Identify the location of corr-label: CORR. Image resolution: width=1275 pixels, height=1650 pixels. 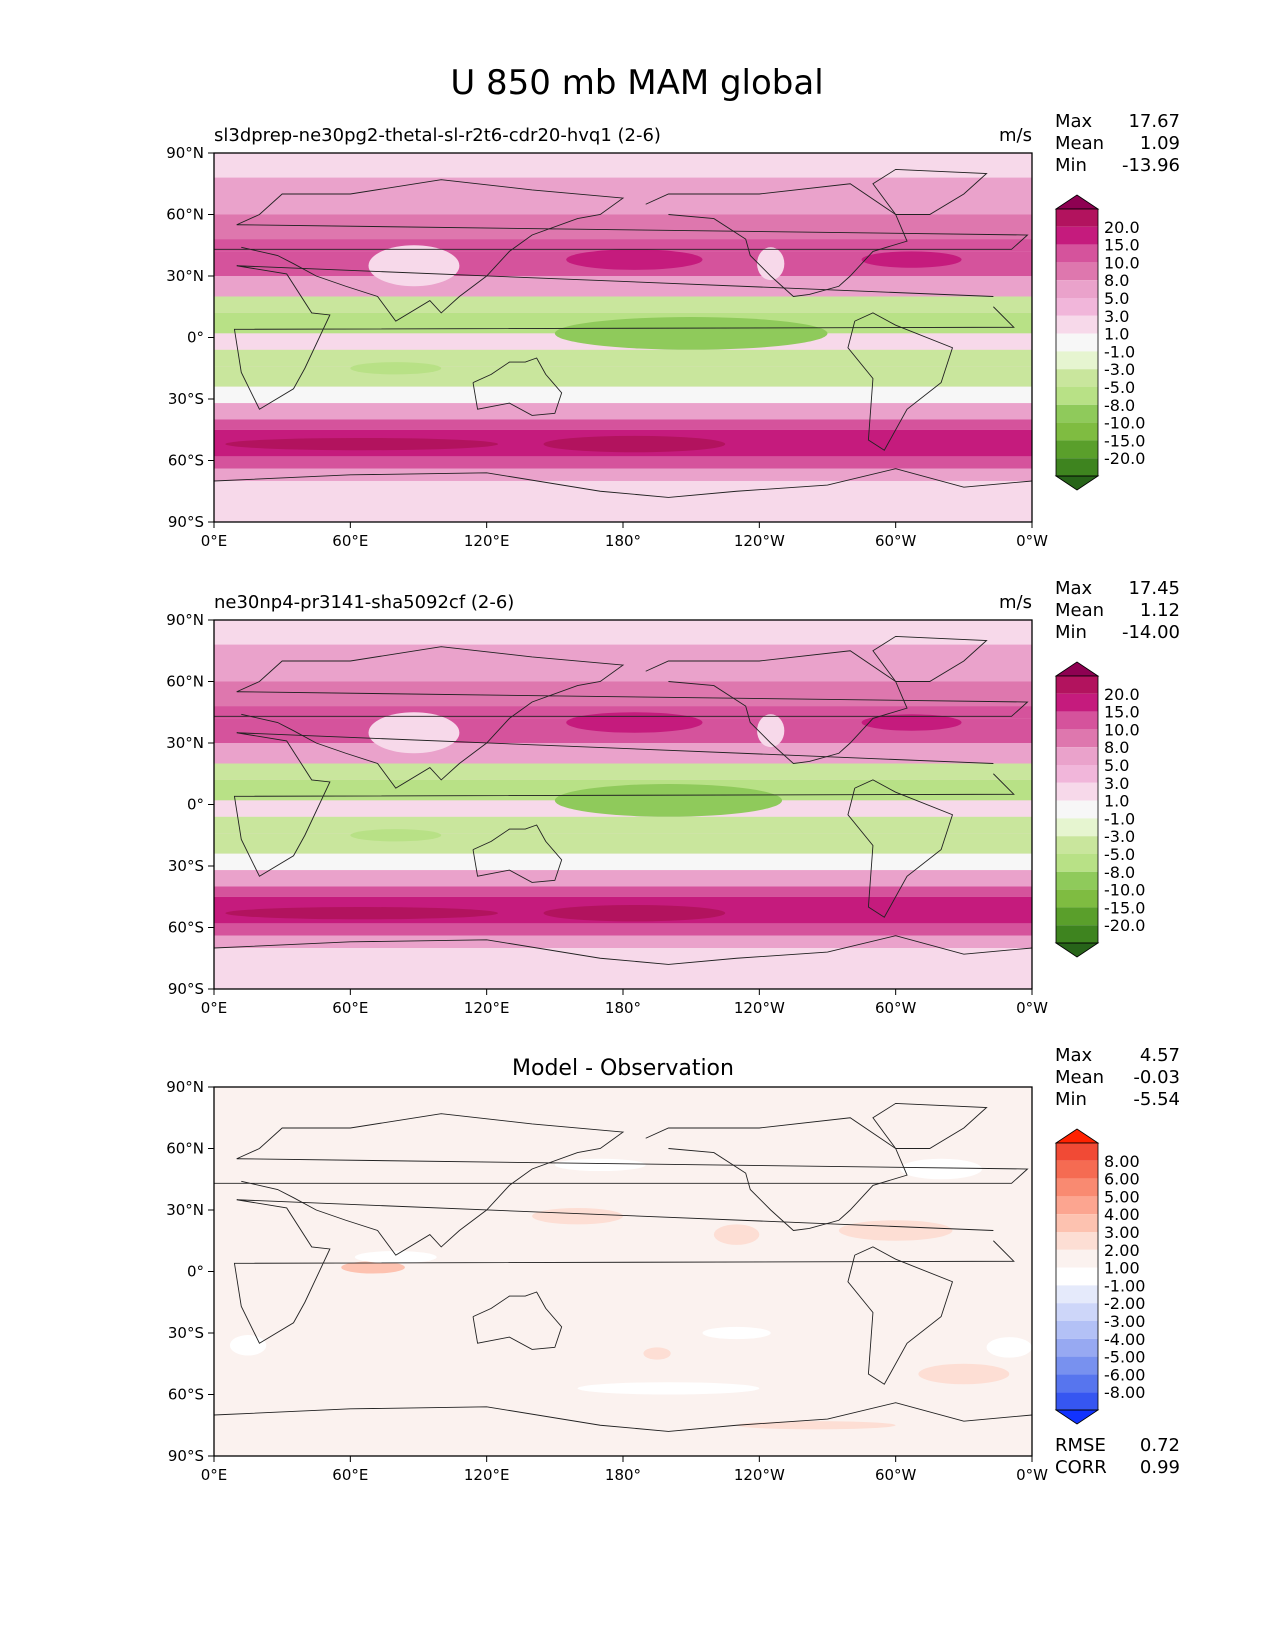
(1081, 1467).